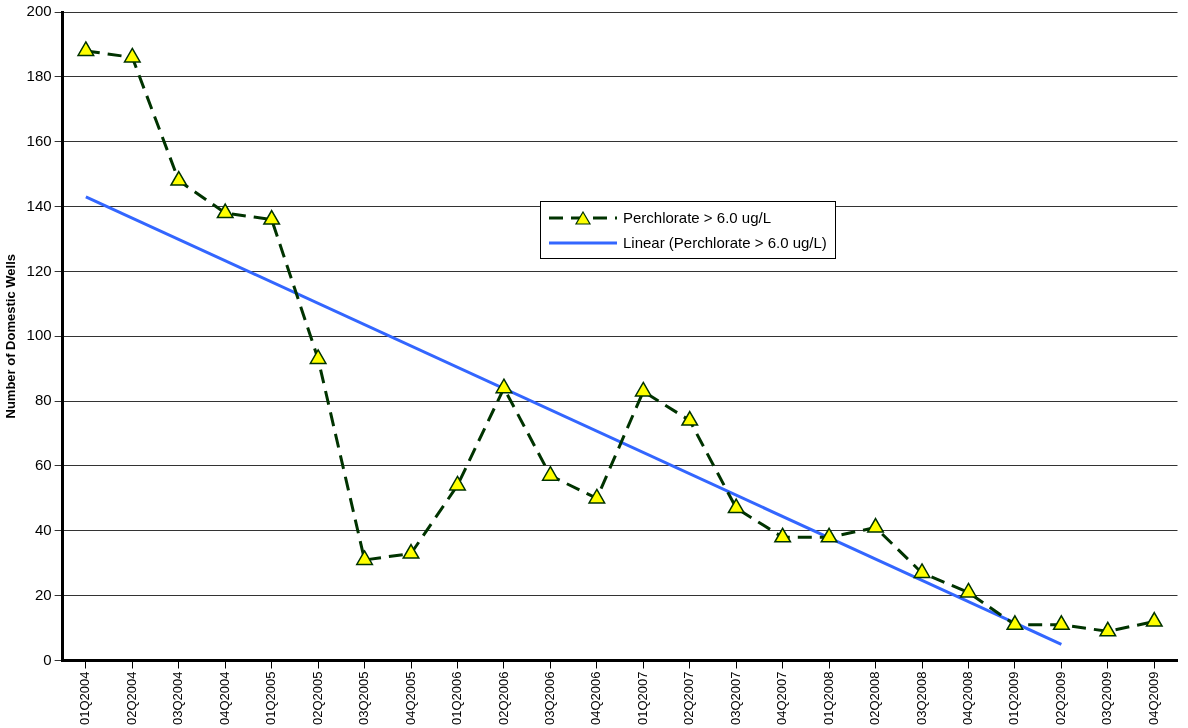 The height and width of the screenshot is (728, 1188). I want to click on x-tick-label: 02Q2009, so click(1060, 698).